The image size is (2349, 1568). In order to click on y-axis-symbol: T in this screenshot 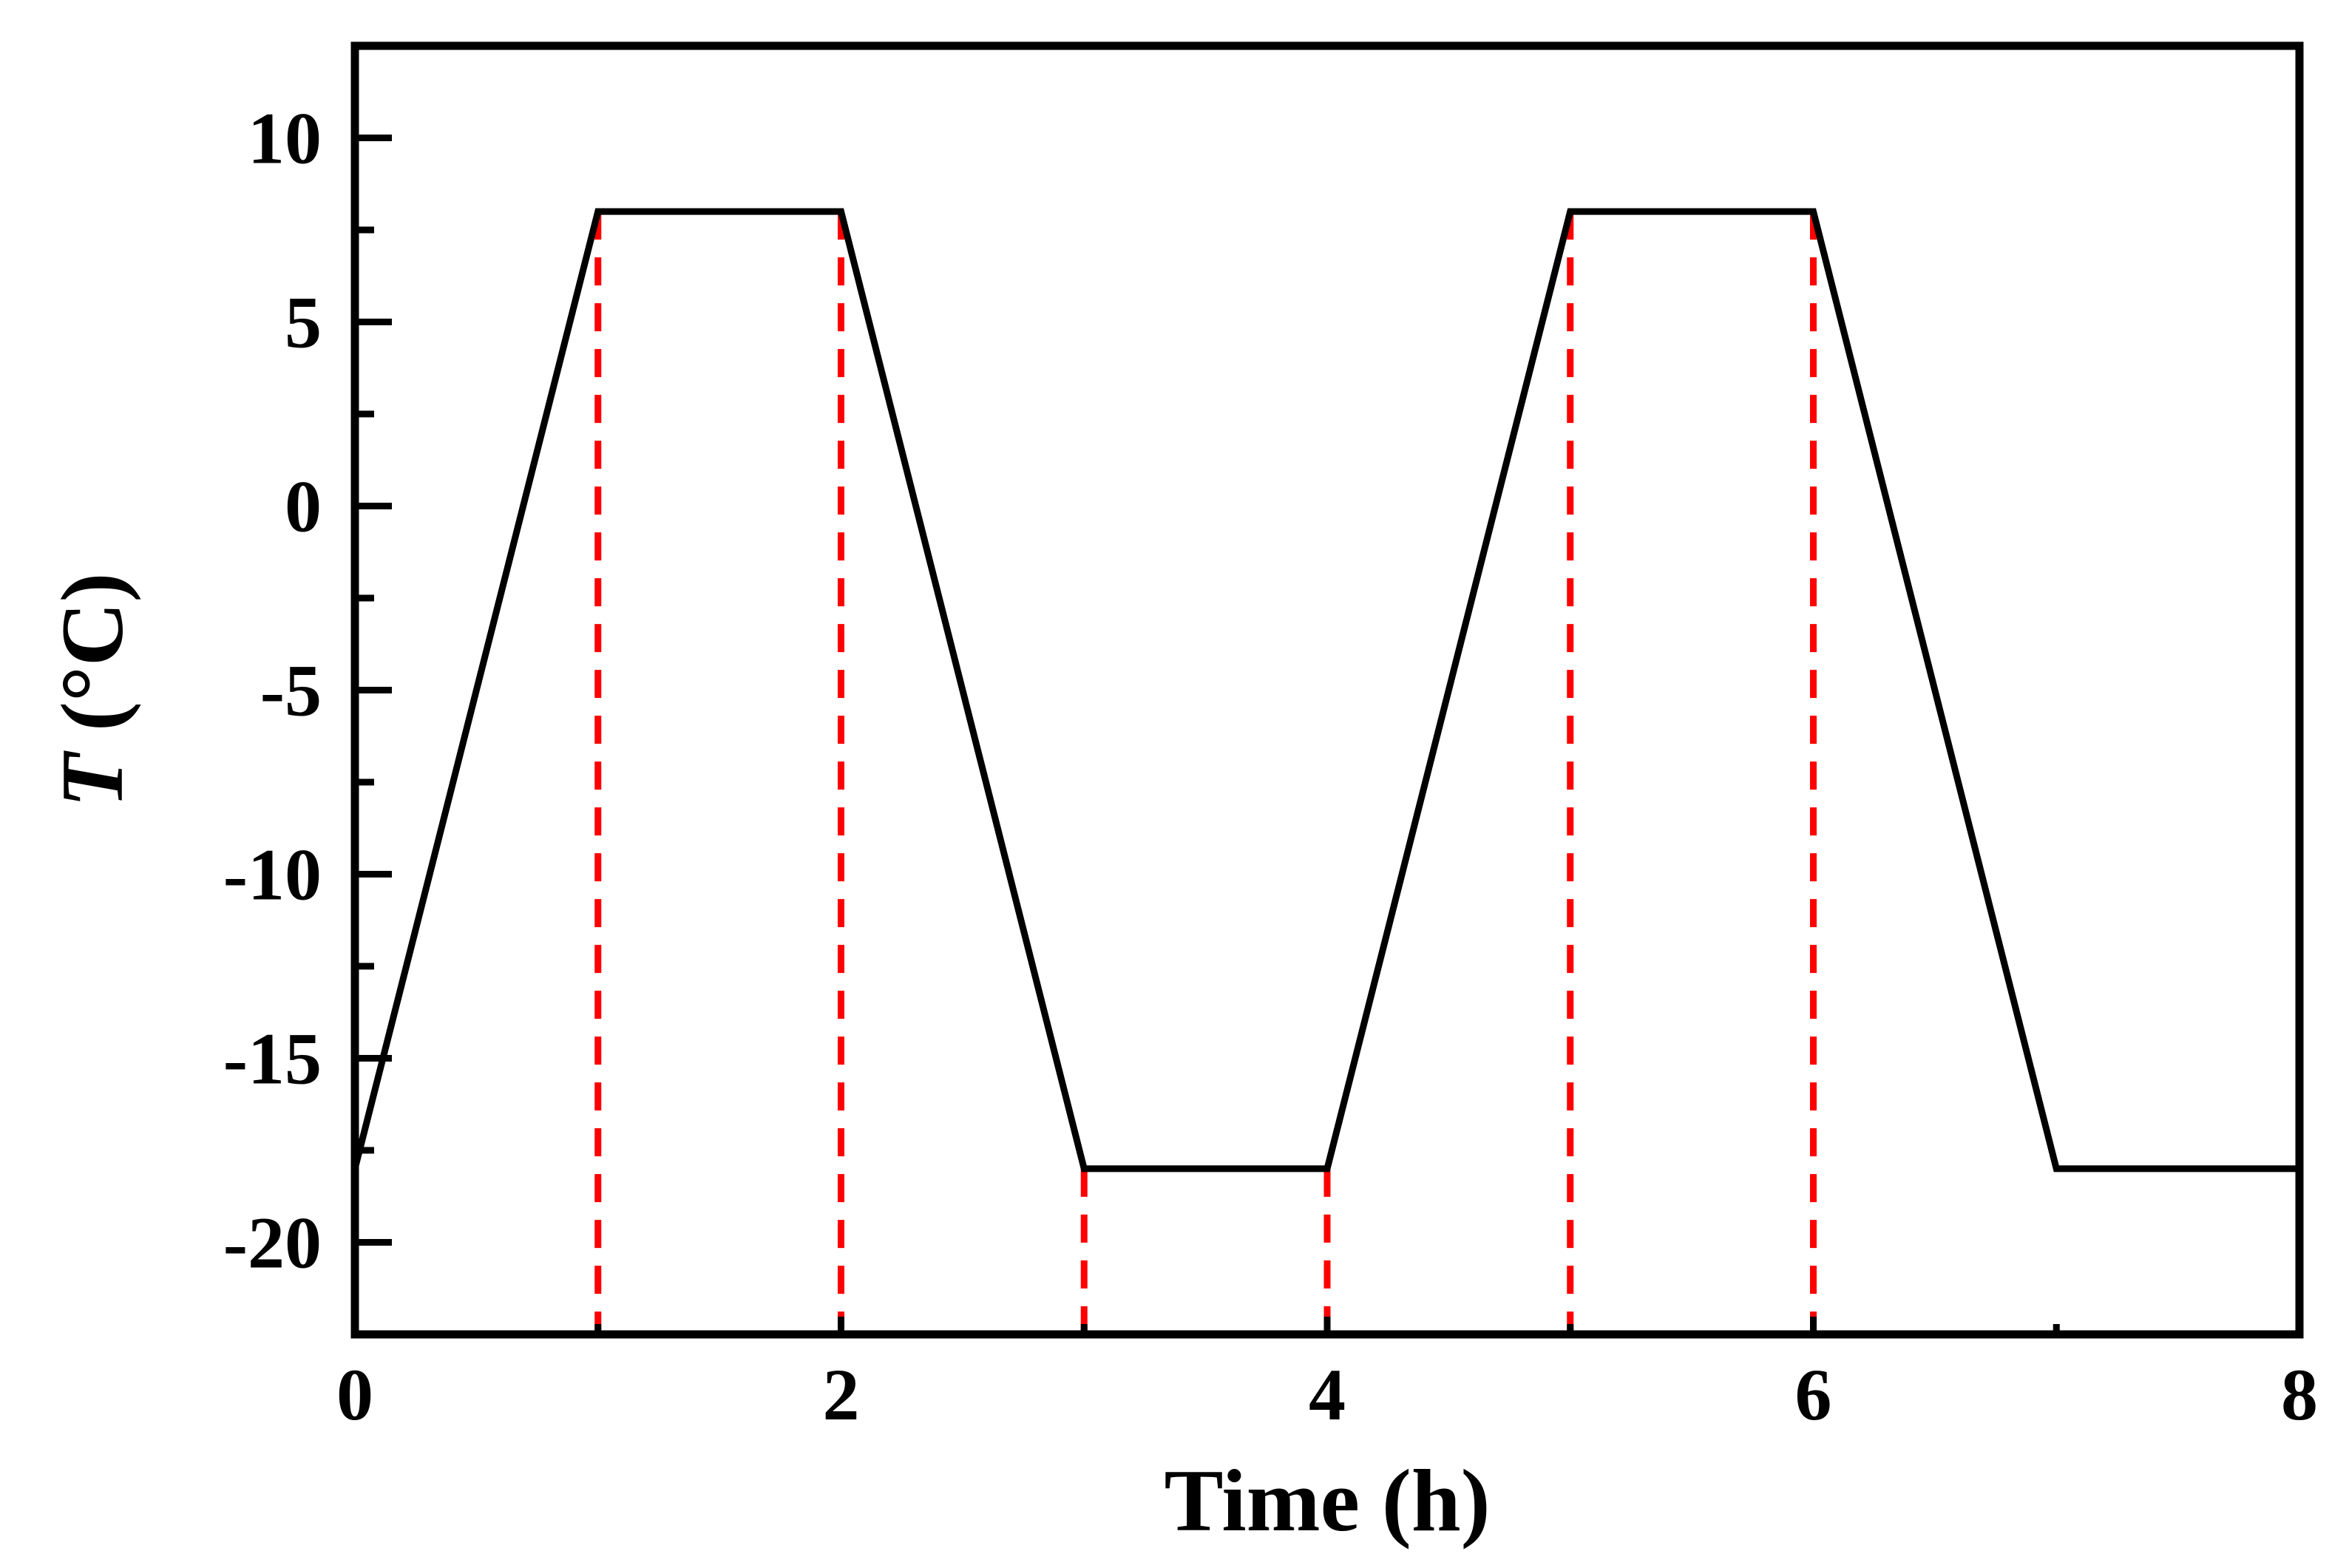, I will do `click(92, 778)`.